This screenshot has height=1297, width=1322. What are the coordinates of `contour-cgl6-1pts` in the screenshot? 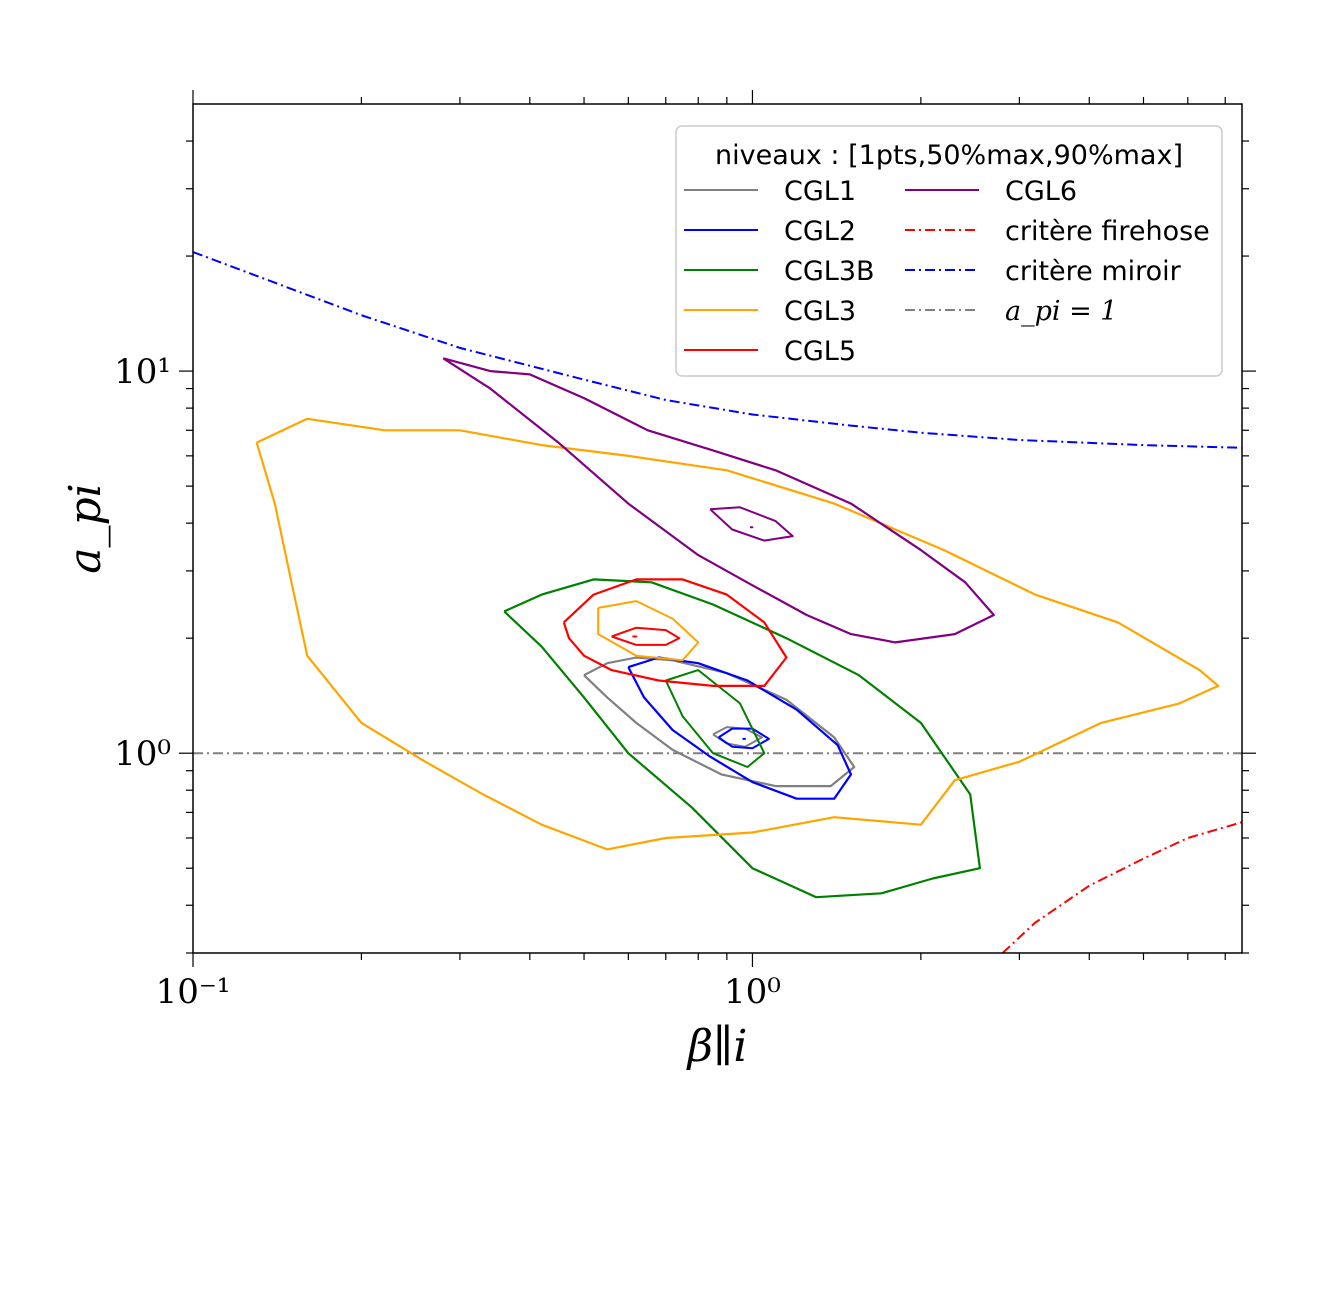 It's located at (718, 500).